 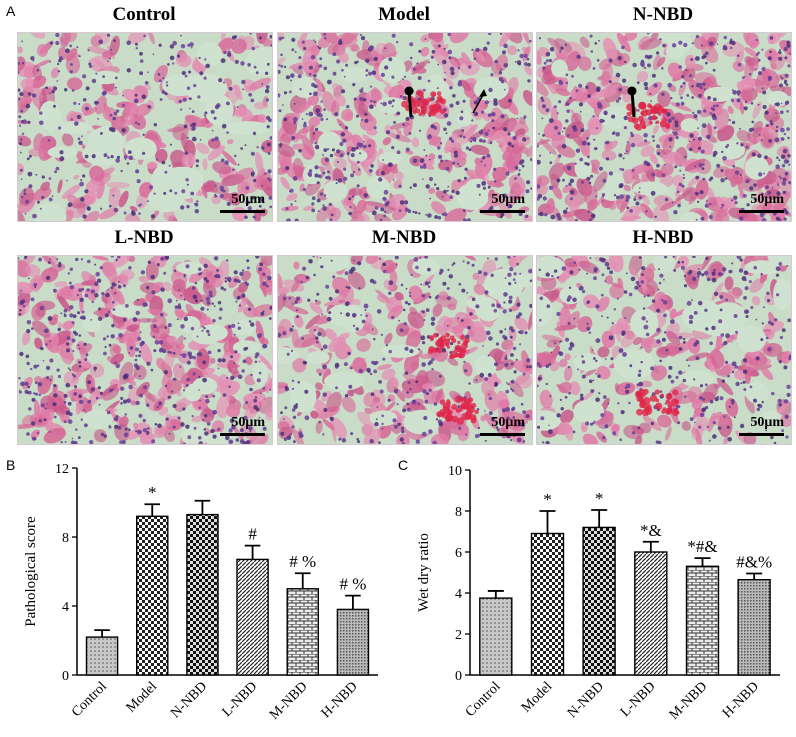 What do you see at coordinates (62, 469) in the screenshot?
I see `y-tick-label: 12` at bounding box center [62, 469].